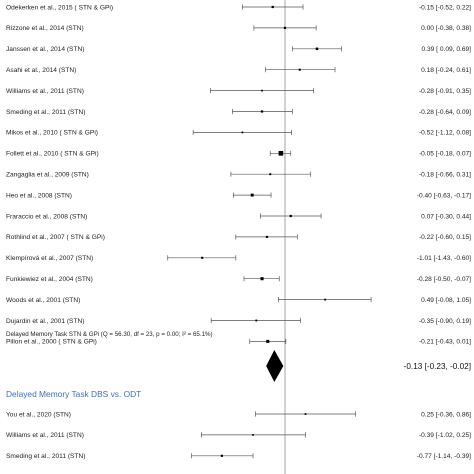  What do you see at coordinates (52, 133) in the screenshot?
I see `study-label: Mikos et al., 2010 ( STN & GPi)` at bounding box center [52, 133].